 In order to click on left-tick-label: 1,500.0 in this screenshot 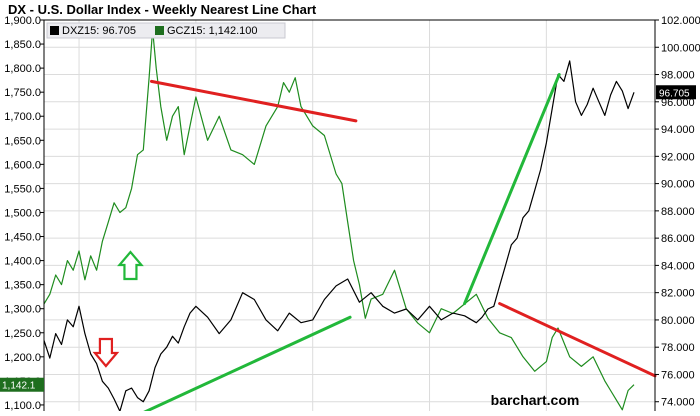, I will do `click(22, 213)`.